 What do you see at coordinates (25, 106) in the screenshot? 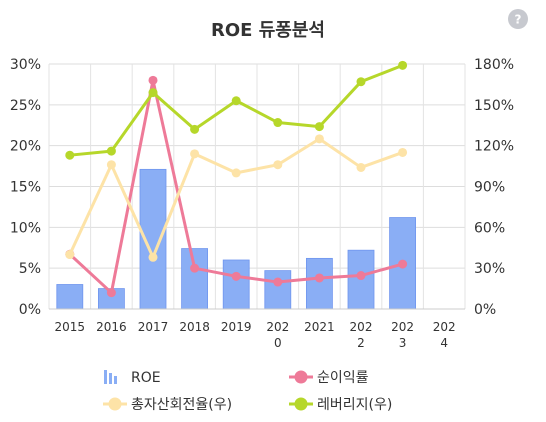
I see `y-tick-left: 25%` at bounding box center [25, 106].